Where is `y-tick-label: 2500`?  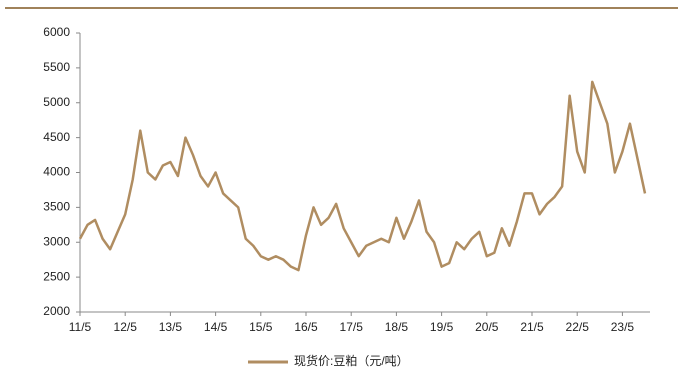 y-tick-label: 2500 is located at coordinates (56, 276).